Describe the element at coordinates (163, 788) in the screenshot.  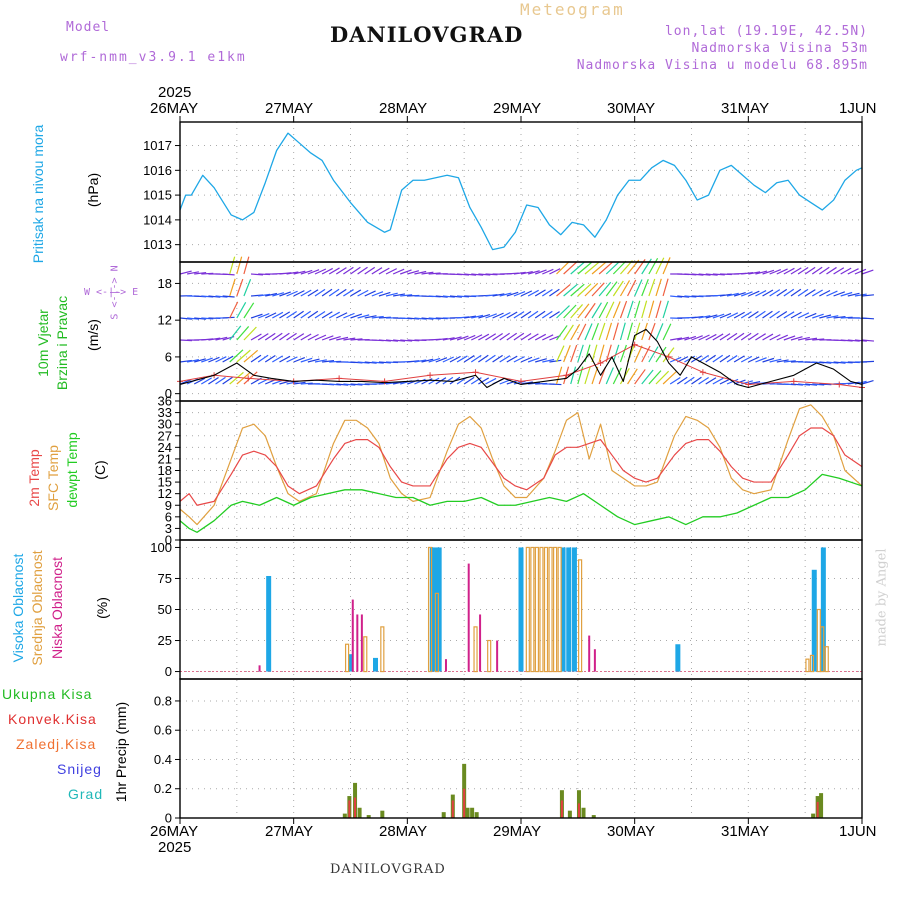
I see `precip-tick-label: 0.2` at that location.